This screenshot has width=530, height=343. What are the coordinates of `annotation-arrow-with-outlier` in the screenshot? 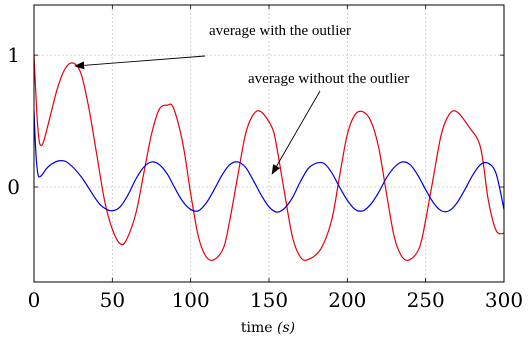 It's located at (140, 61).